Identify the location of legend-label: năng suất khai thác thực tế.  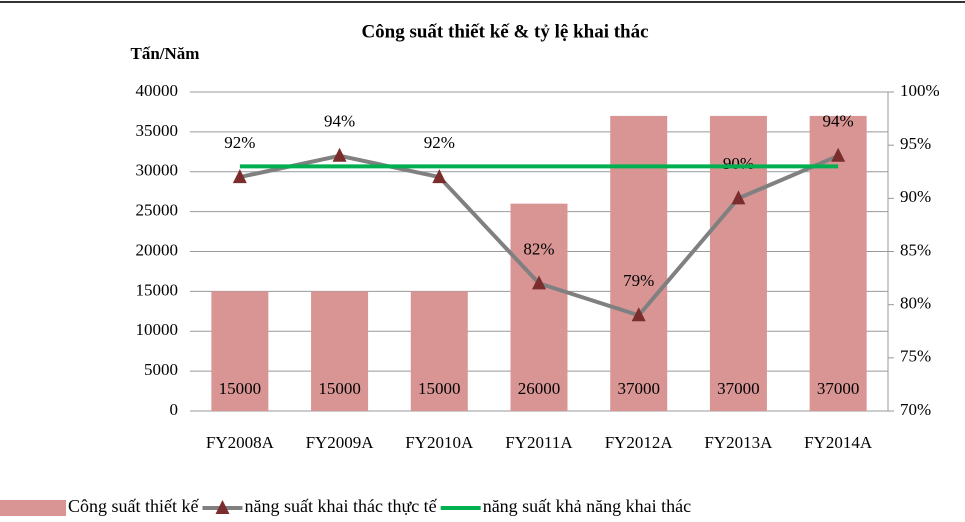
(340, 506).